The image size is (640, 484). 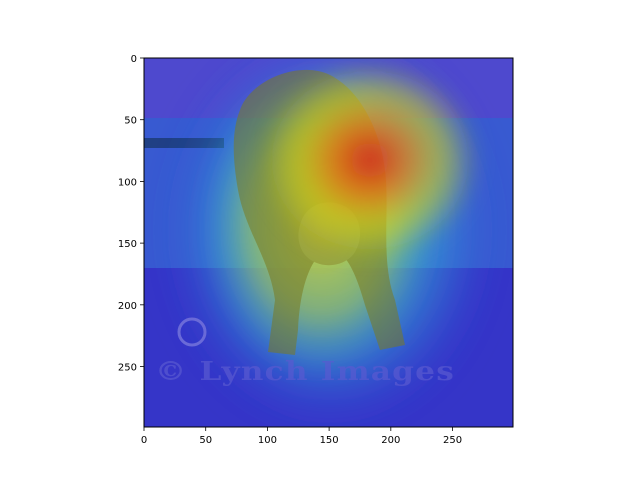 I want to click on copyright-circle, so click(x=192, y=332).